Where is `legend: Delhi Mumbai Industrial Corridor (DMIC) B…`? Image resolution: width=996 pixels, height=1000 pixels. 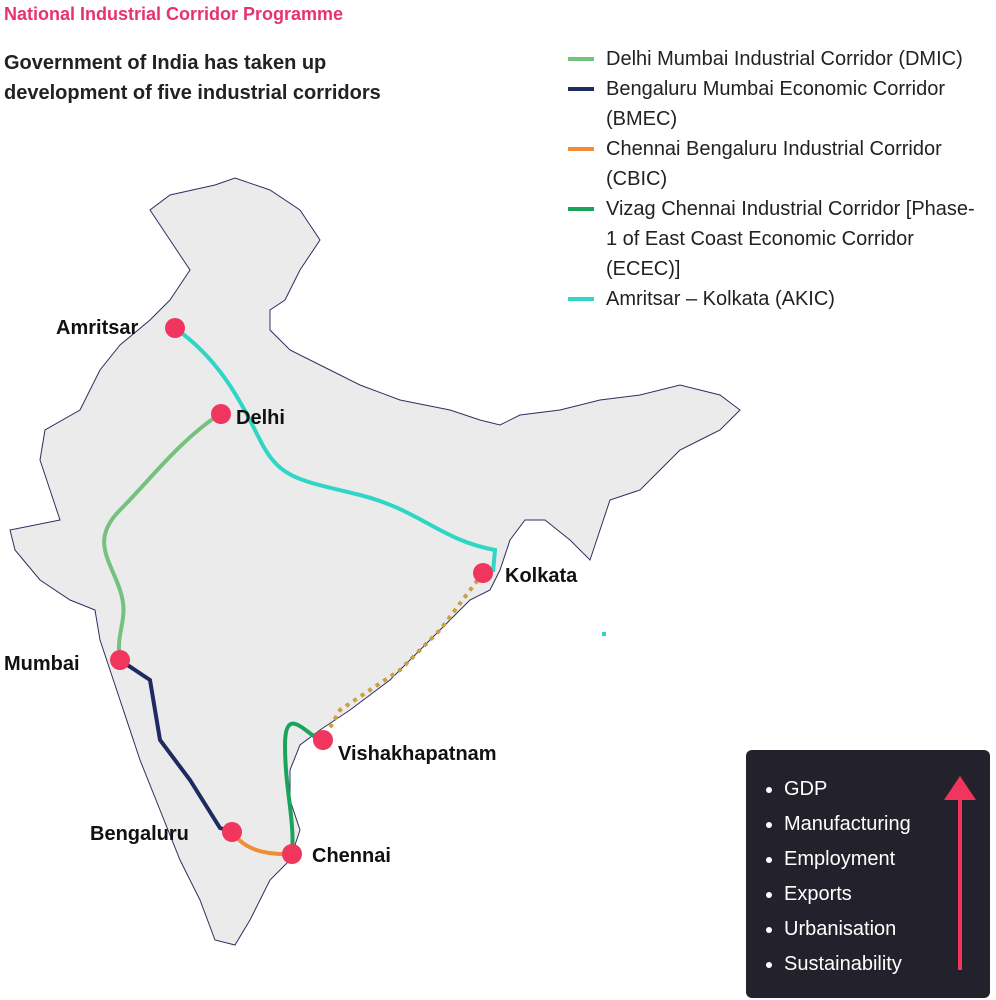
legend: Delhi Mumbai Industrial Corridor (DMIC) B… is located at coordinates (773, 179).